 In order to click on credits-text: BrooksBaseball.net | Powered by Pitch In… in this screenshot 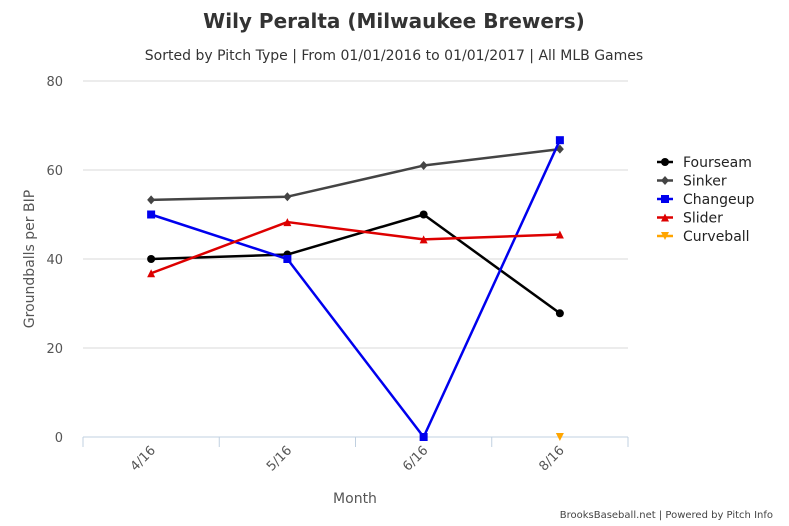, I will do `click(666, 515)`.